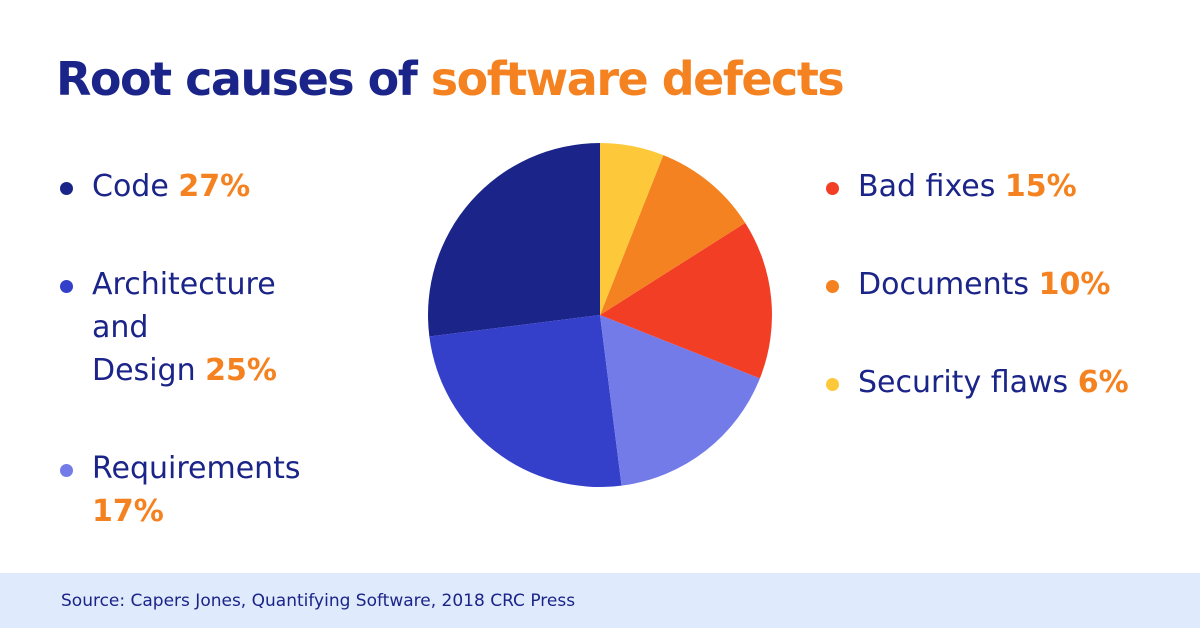  What do you see at coordinates (180, 490) in the screenshot?
I see `legend-item-requirements: Requirements 17%` at bounding box center [180, 490].